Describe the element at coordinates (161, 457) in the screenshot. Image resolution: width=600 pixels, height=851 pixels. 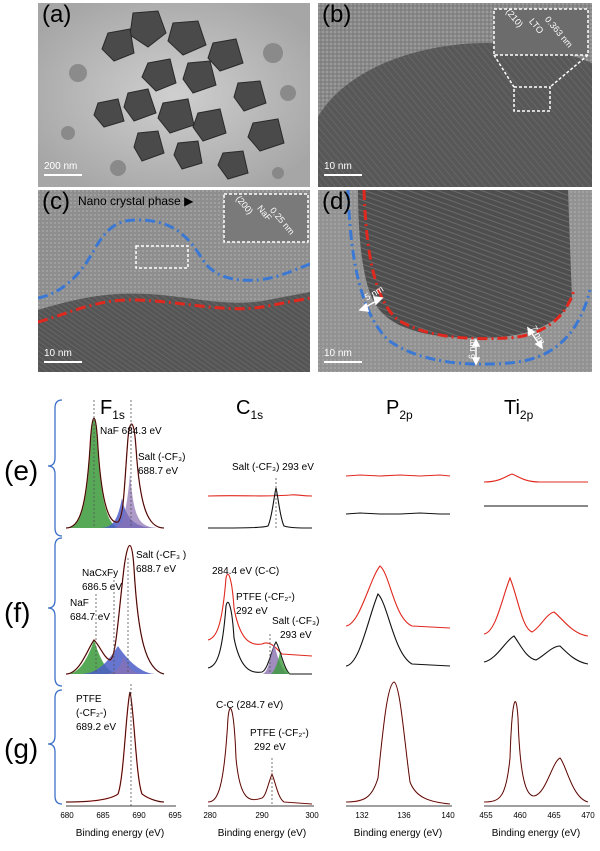
I see `annot-e-salt: Salt (-CF₃)` at that location.